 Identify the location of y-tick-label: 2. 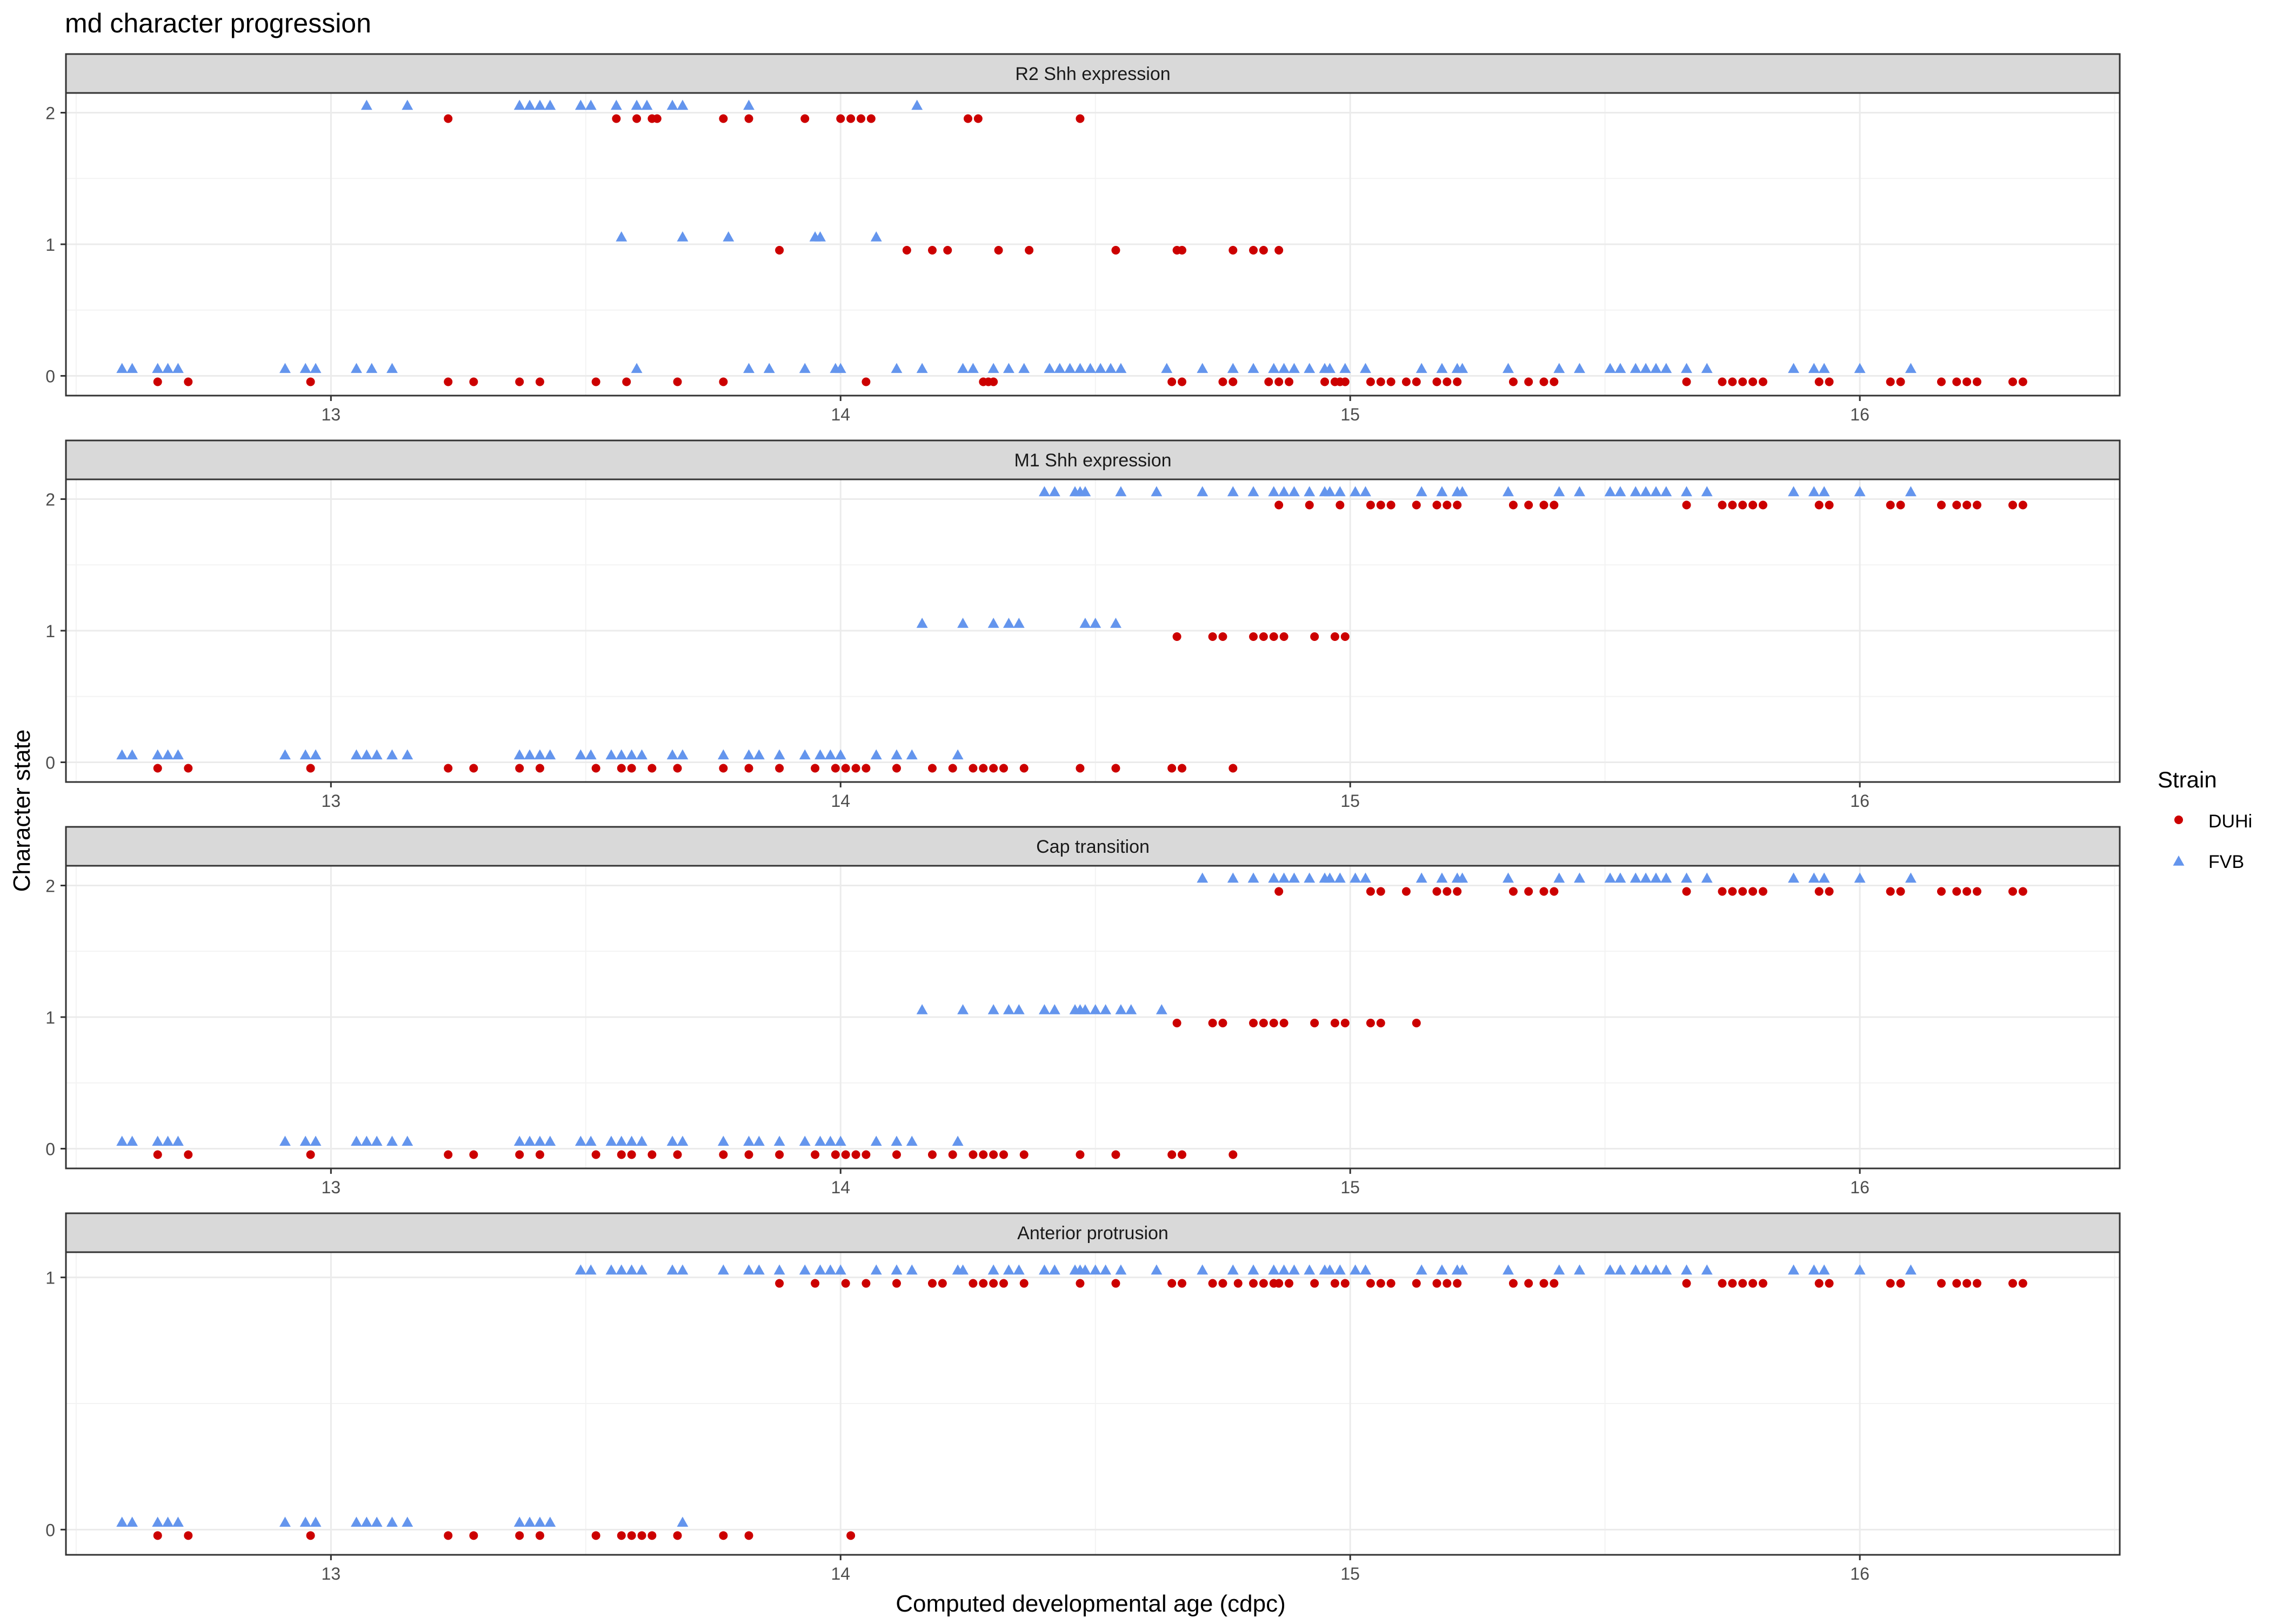
(50, 887).